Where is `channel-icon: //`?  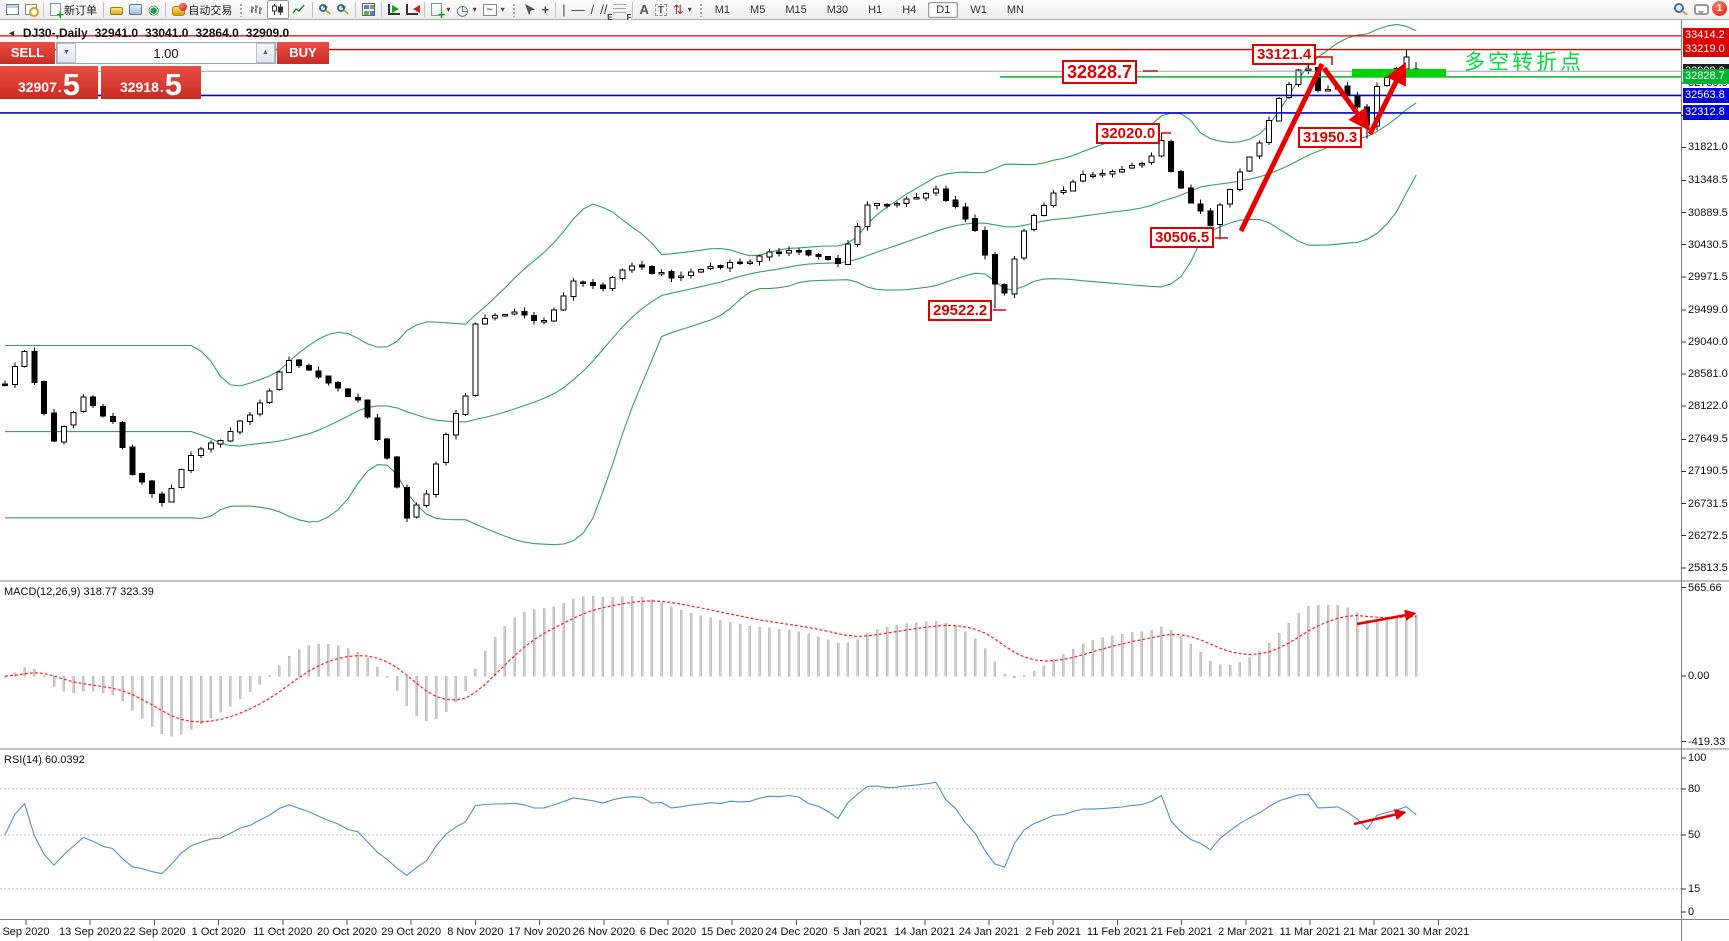
channel-icon: // is located at coordinates (604, 9).